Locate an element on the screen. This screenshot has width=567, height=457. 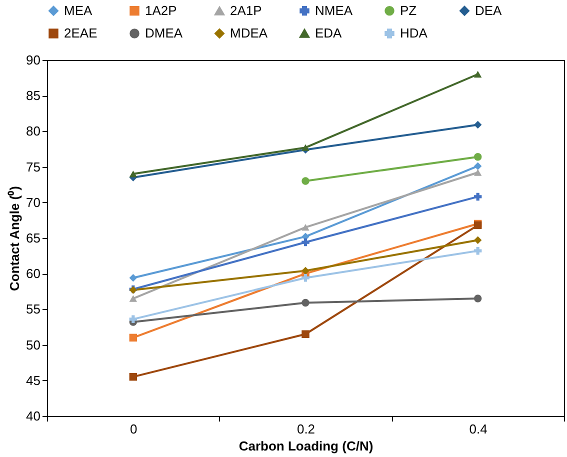
legend-label: 1A2P is located at coordinates (161, 10).